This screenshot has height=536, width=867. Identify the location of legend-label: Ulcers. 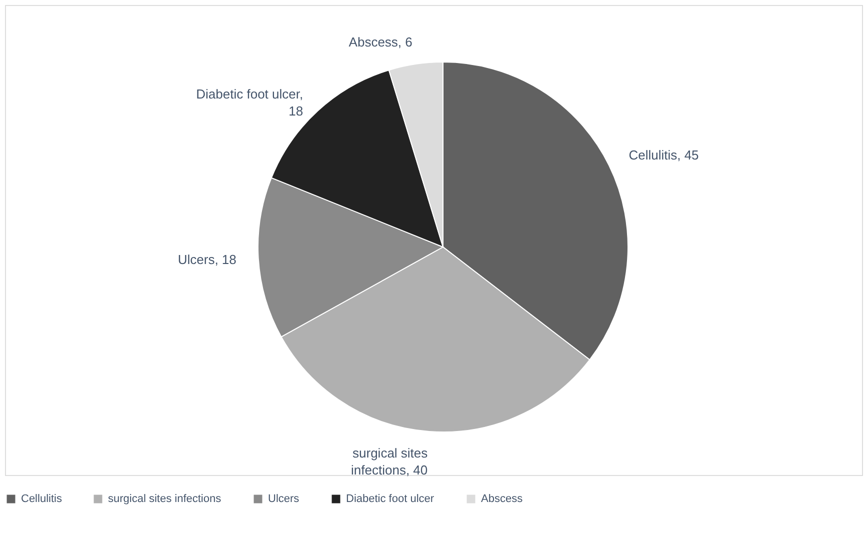
(284, 499).